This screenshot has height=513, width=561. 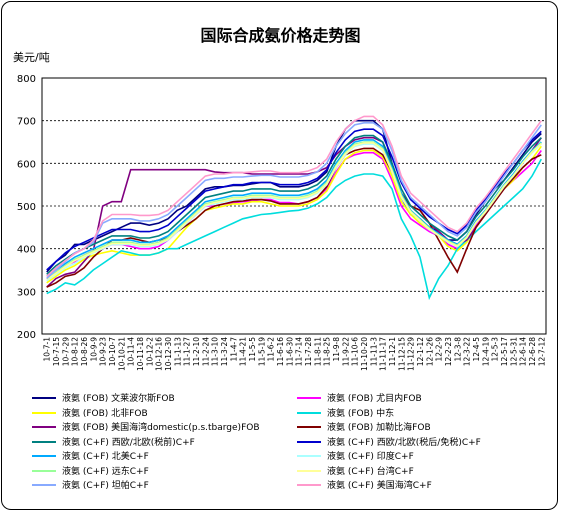 What do you see at coordinates (103, 351) in the screenshot?
I see `x-tick-label: 10-9-23` at bounding box center [103, 351].